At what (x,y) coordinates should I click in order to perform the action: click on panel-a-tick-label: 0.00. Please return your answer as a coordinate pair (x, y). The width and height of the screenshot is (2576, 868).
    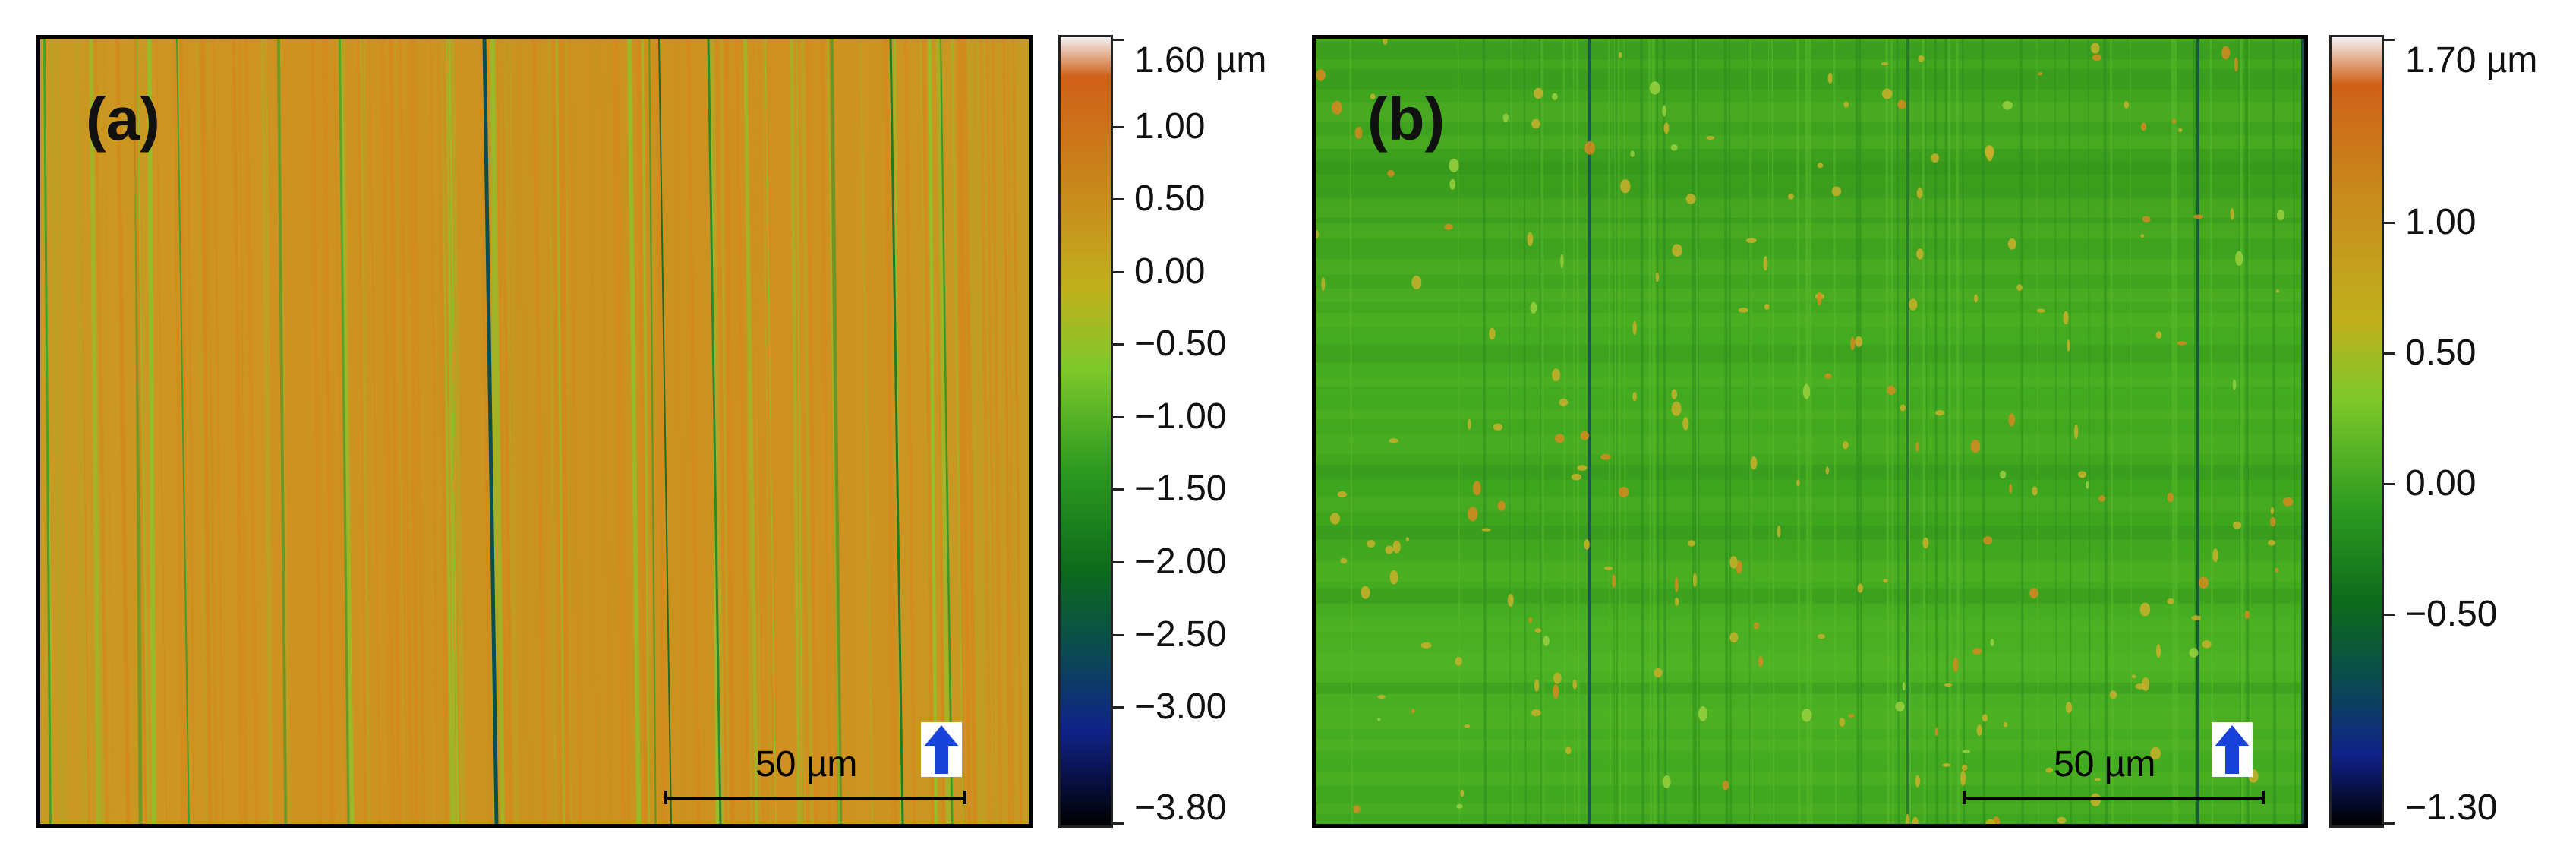
    Looking at the image, I should click on (1170, 271).